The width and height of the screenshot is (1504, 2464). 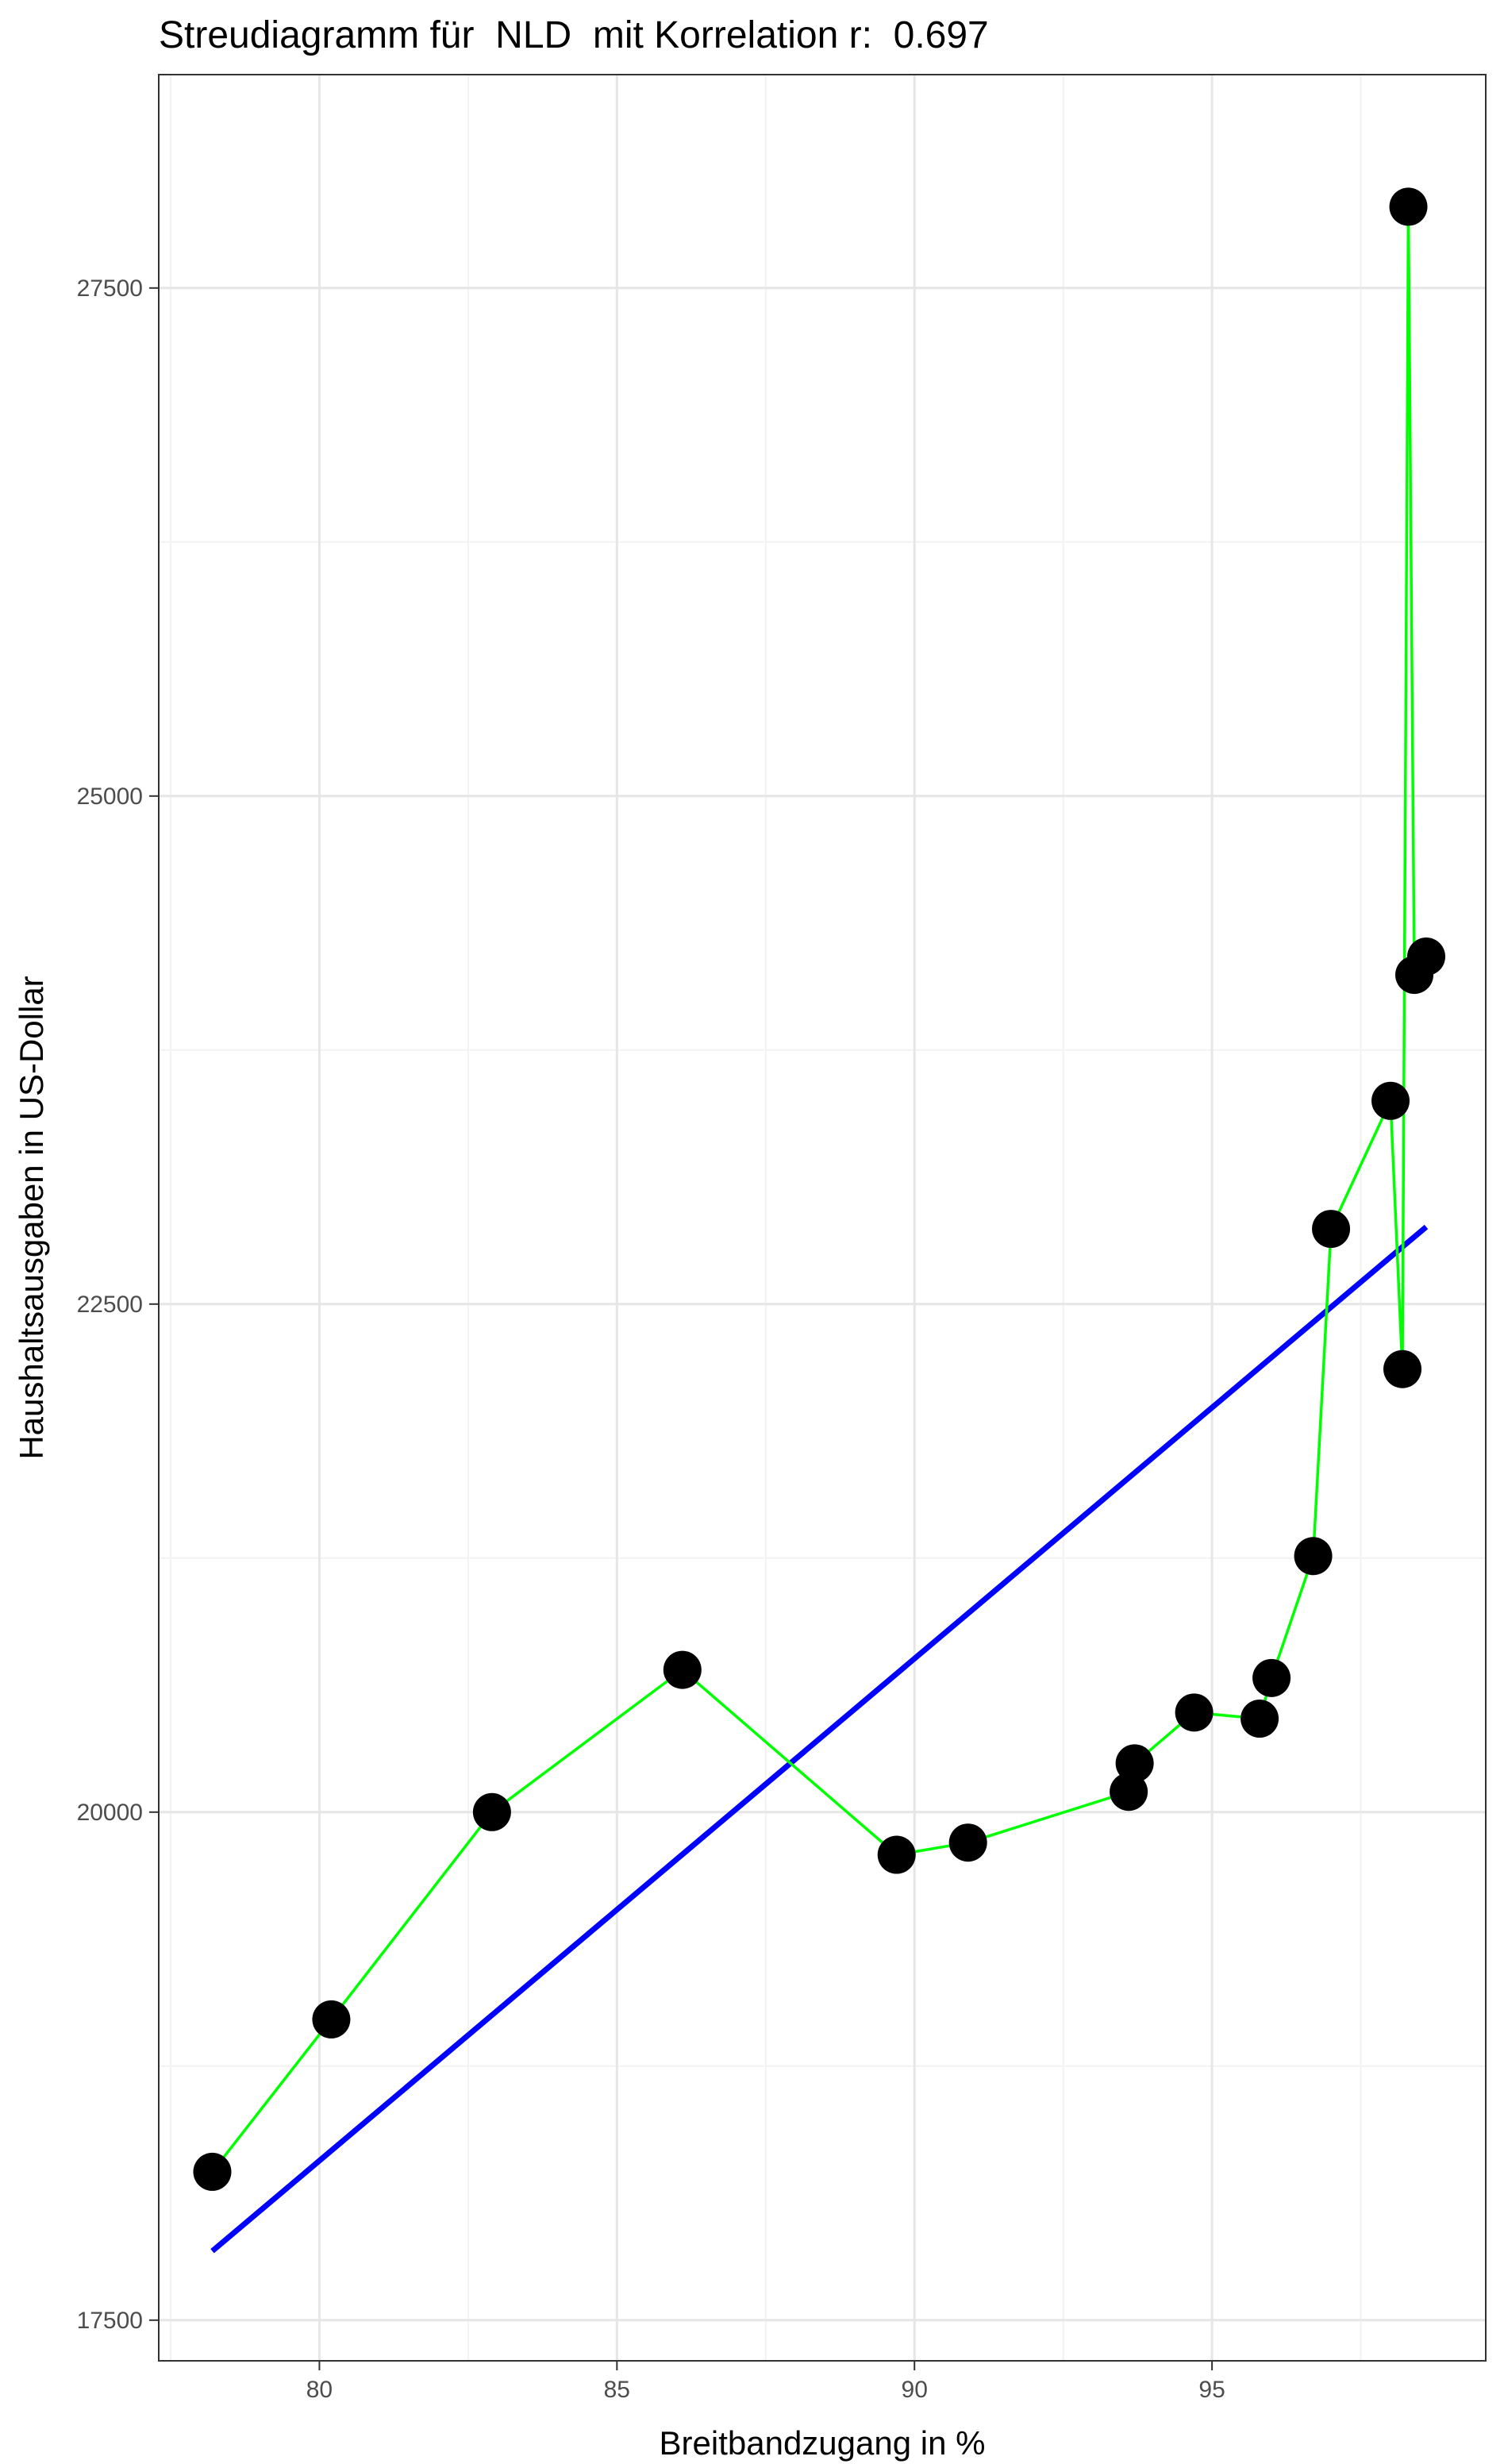 I want to click on x-tick-label: 95, so click(x=1212, y=2390).